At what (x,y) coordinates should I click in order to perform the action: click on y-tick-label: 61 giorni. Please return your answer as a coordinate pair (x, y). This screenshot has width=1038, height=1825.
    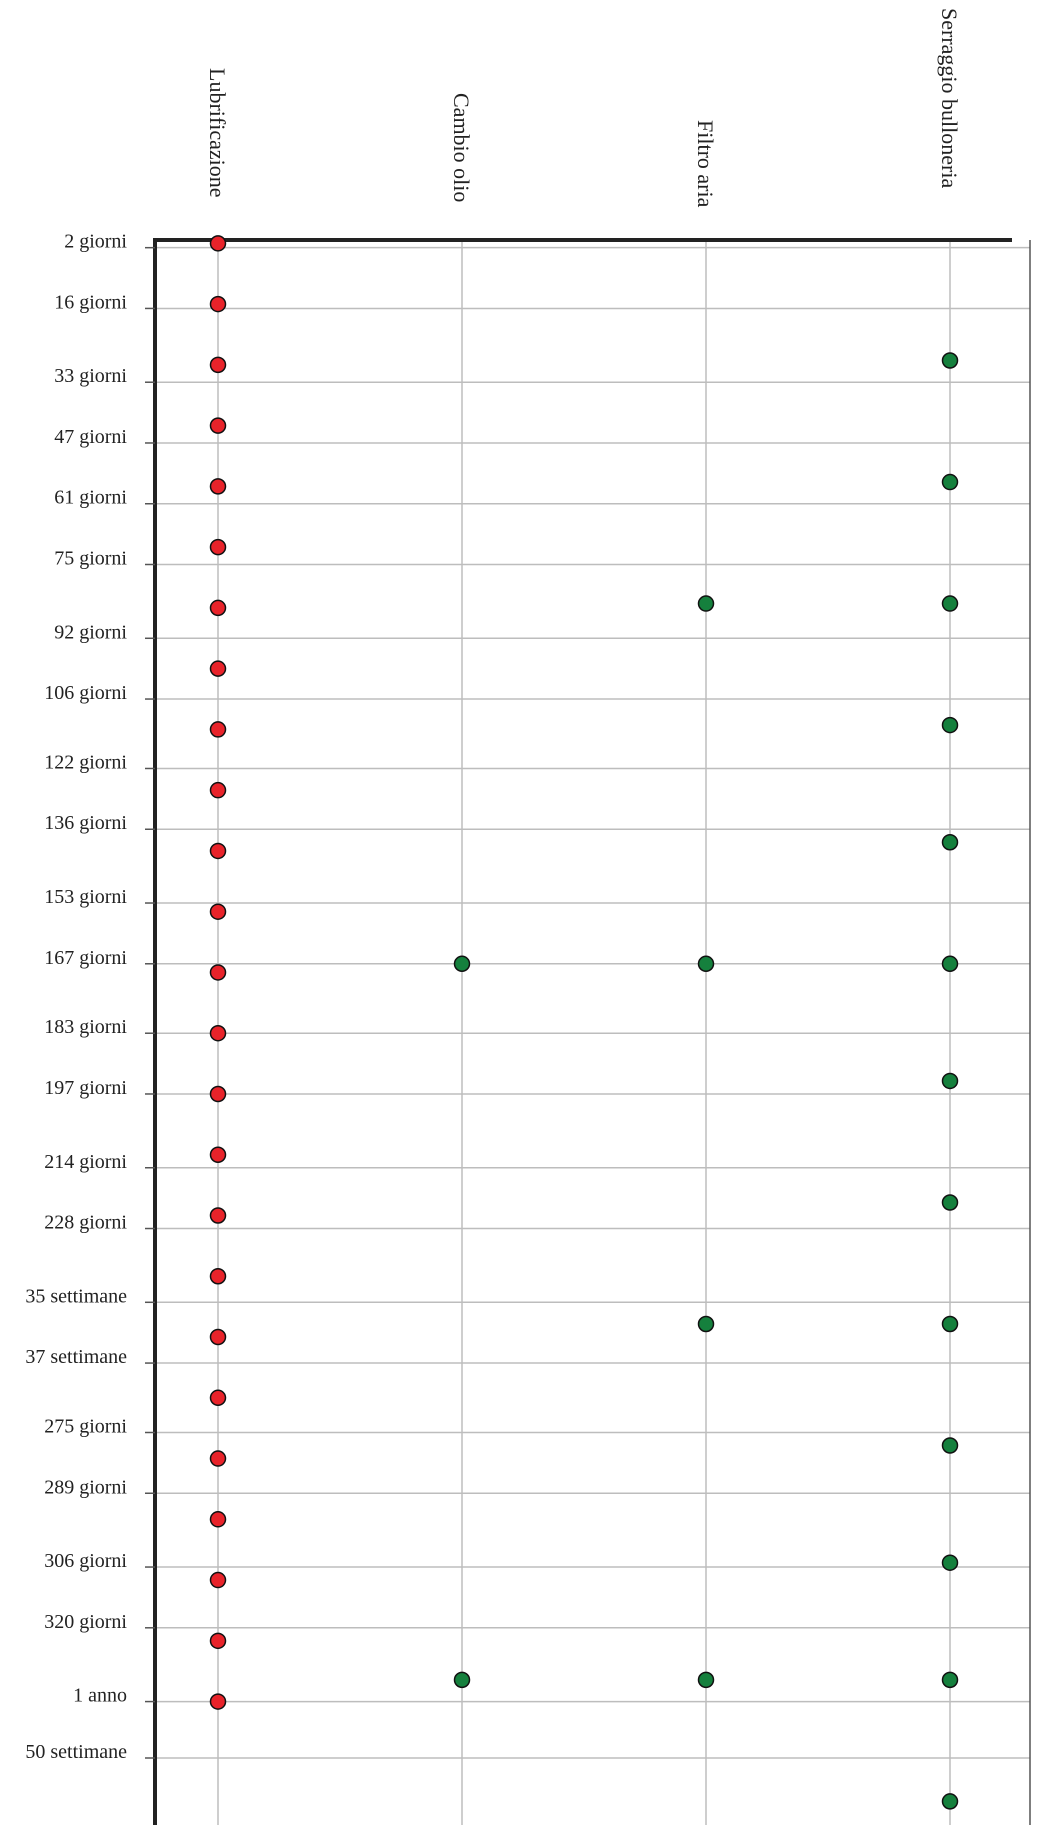
    Looking at the image, I should click on (90, 498).